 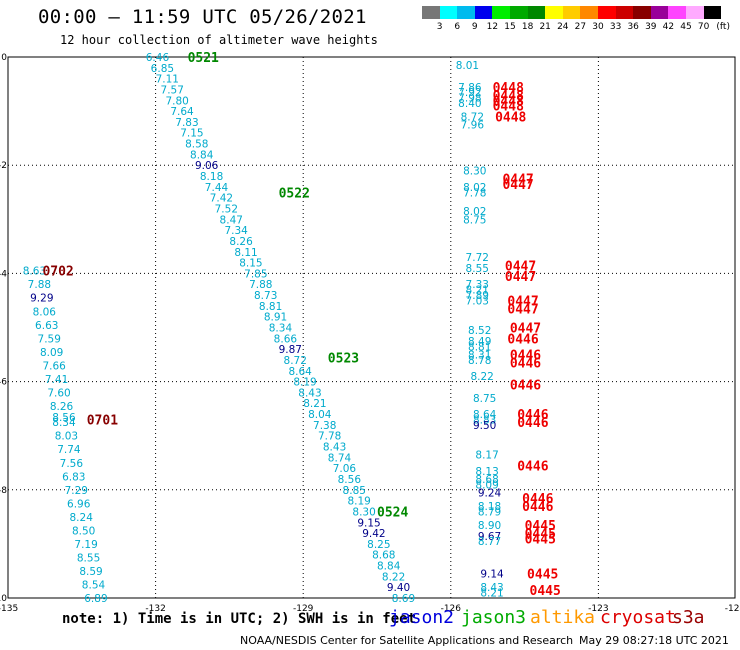 What do you see at coordinates (580, 27) in the screenshot?
I see `scale-value: 27` at bounding box center [580, 27].